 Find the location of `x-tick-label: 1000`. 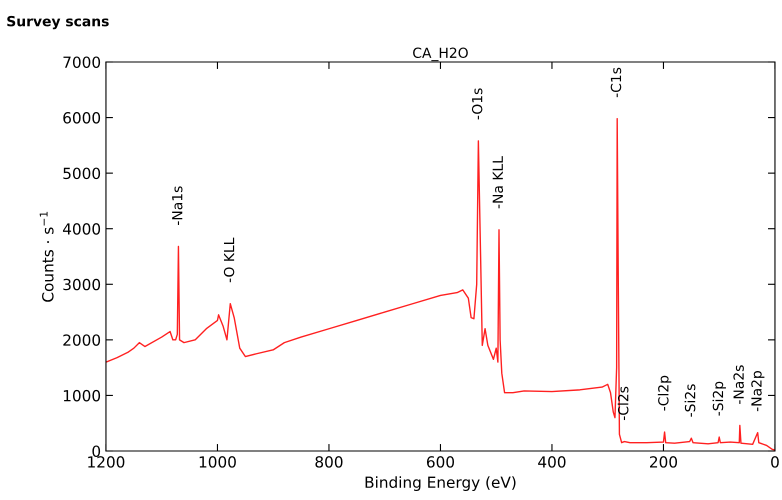

x-tick-label: 1000 is located at coordinates (218, 462).